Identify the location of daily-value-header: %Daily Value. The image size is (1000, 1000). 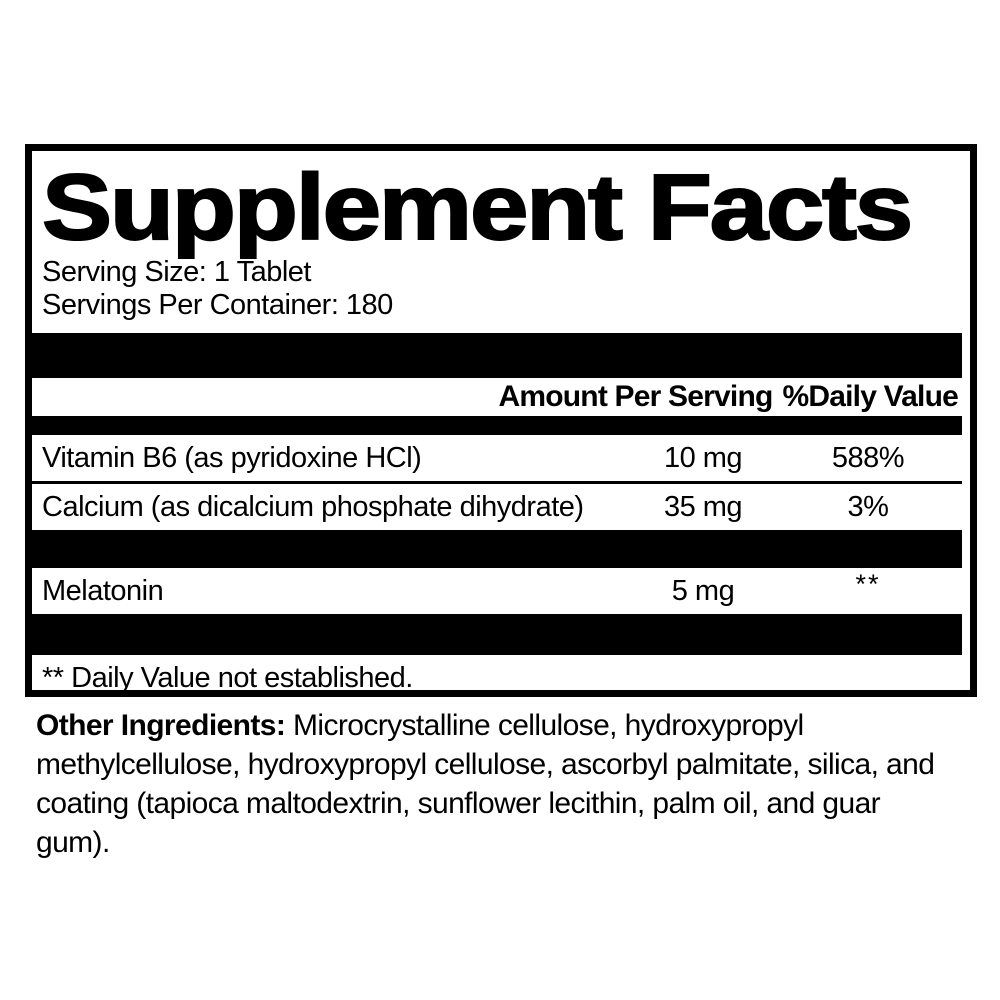
(870, 396).